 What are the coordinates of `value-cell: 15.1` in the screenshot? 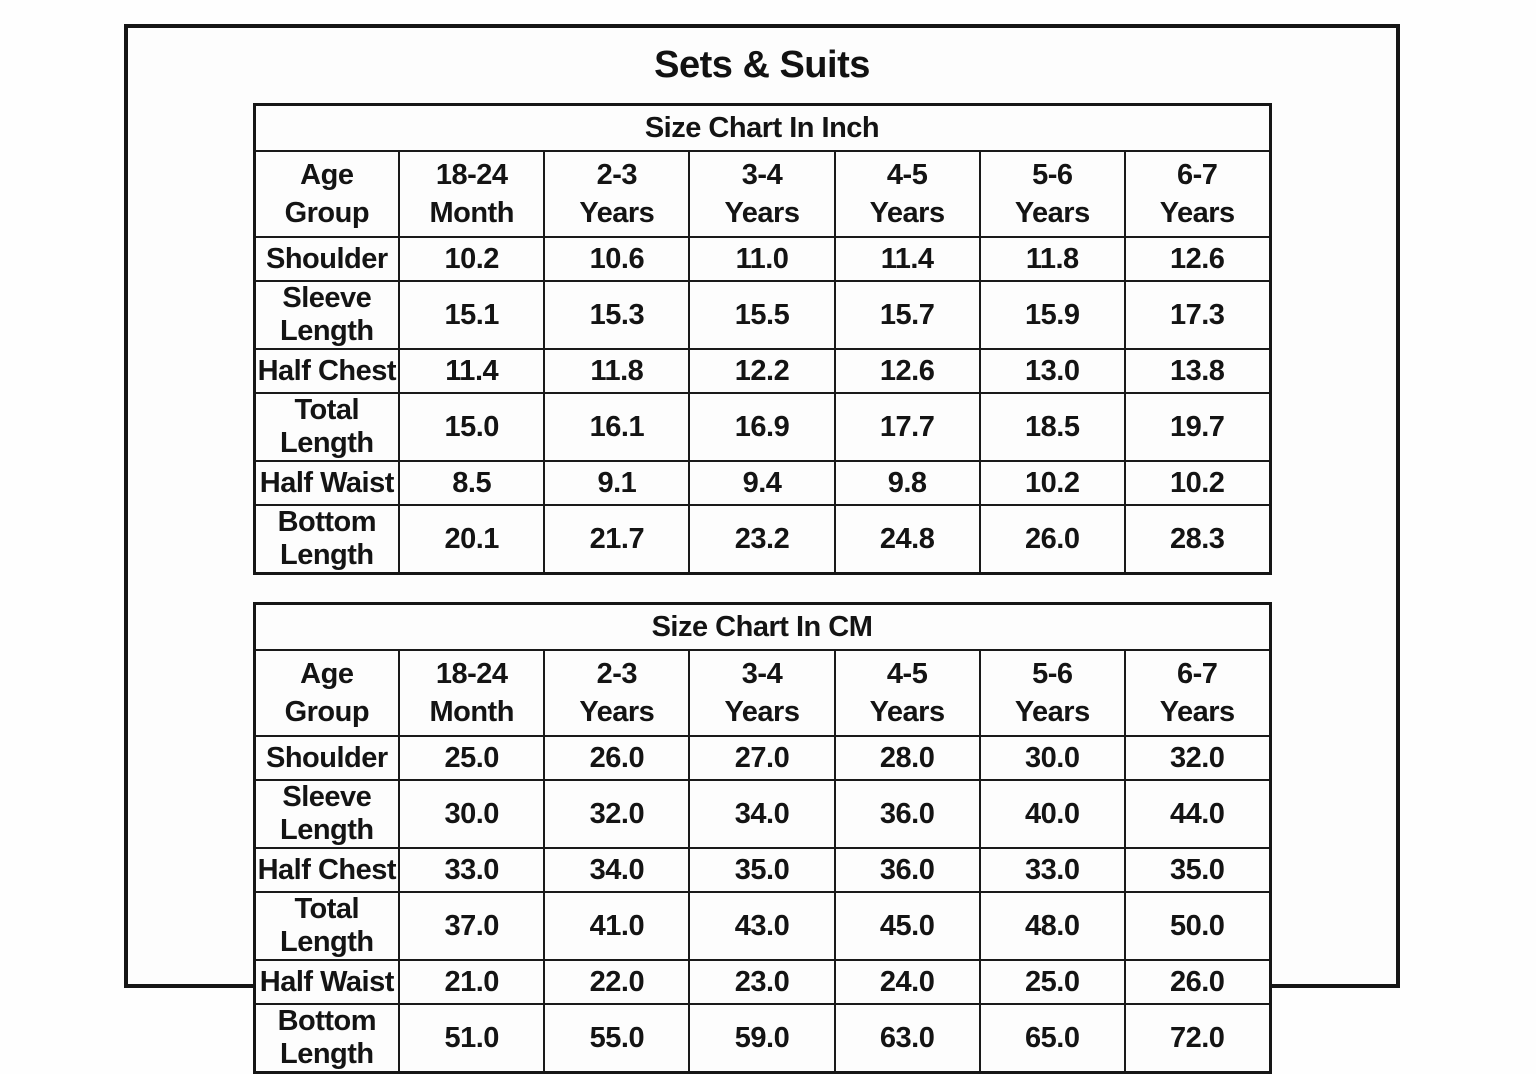 It's located at (472, 315).